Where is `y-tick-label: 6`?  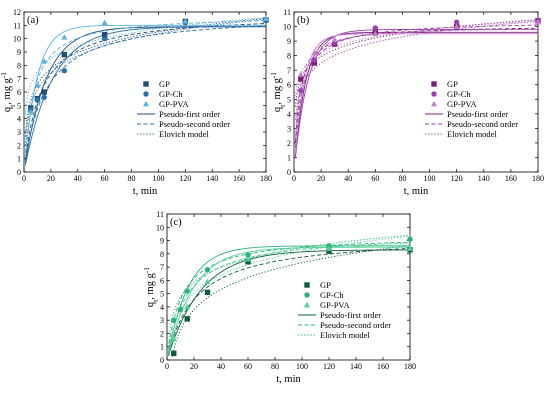 y-tick-label: 6 is located at coordinates (162, 280).